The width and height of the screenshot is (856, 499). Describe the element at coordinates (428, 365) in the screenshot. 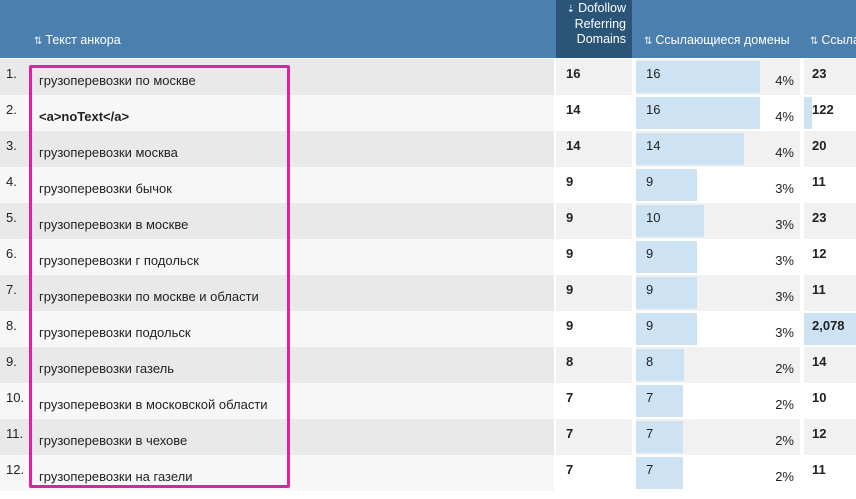

I see `table-row: 9. грузоперевозки газель 8 8 2% 14` at that location.